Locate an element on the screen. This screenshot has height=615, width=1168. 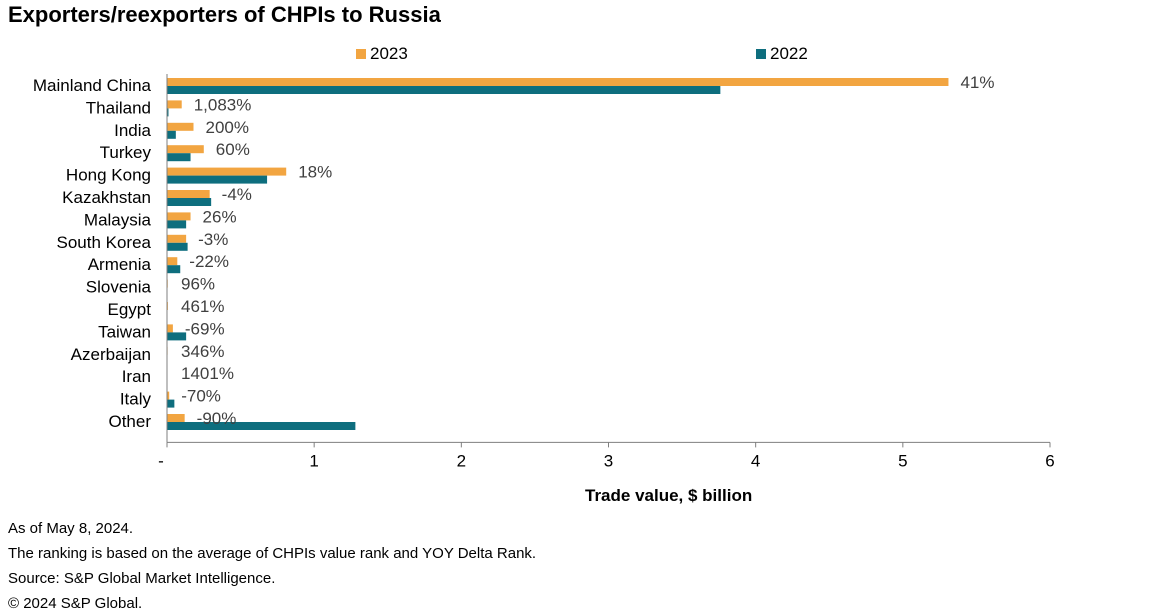
data-label: -3% is located at coordinates (213, 239).